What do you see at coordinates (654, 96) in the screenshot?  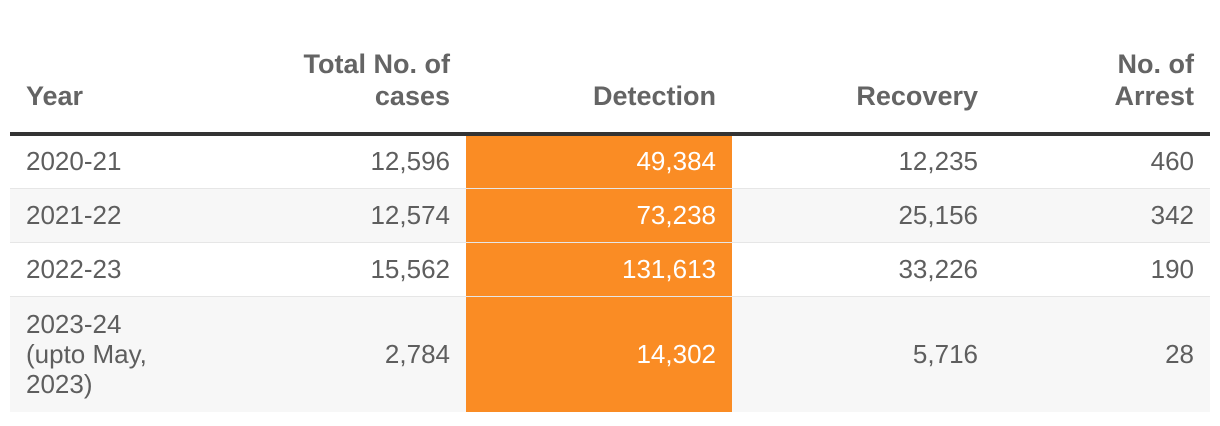 I see `header-detection-label: Detection` at bounding box center [654, 96].